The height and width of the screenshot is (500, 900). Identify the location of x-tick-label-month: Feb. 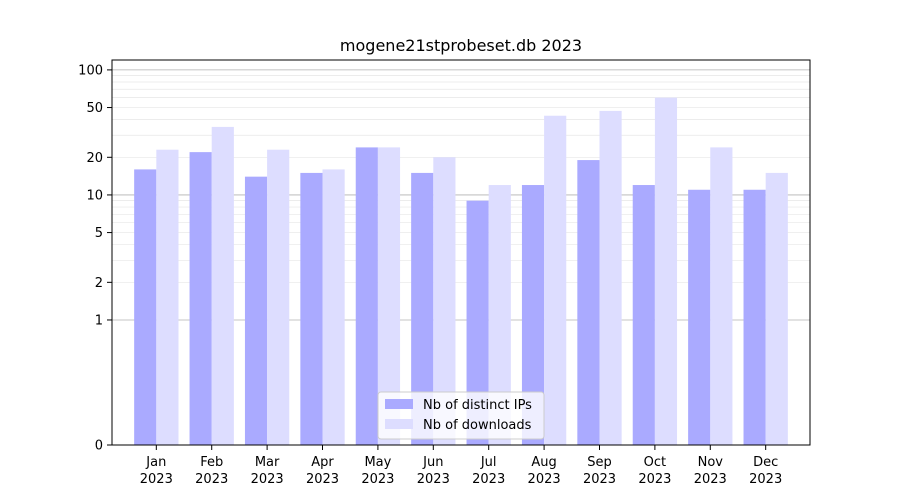
(211, 462).